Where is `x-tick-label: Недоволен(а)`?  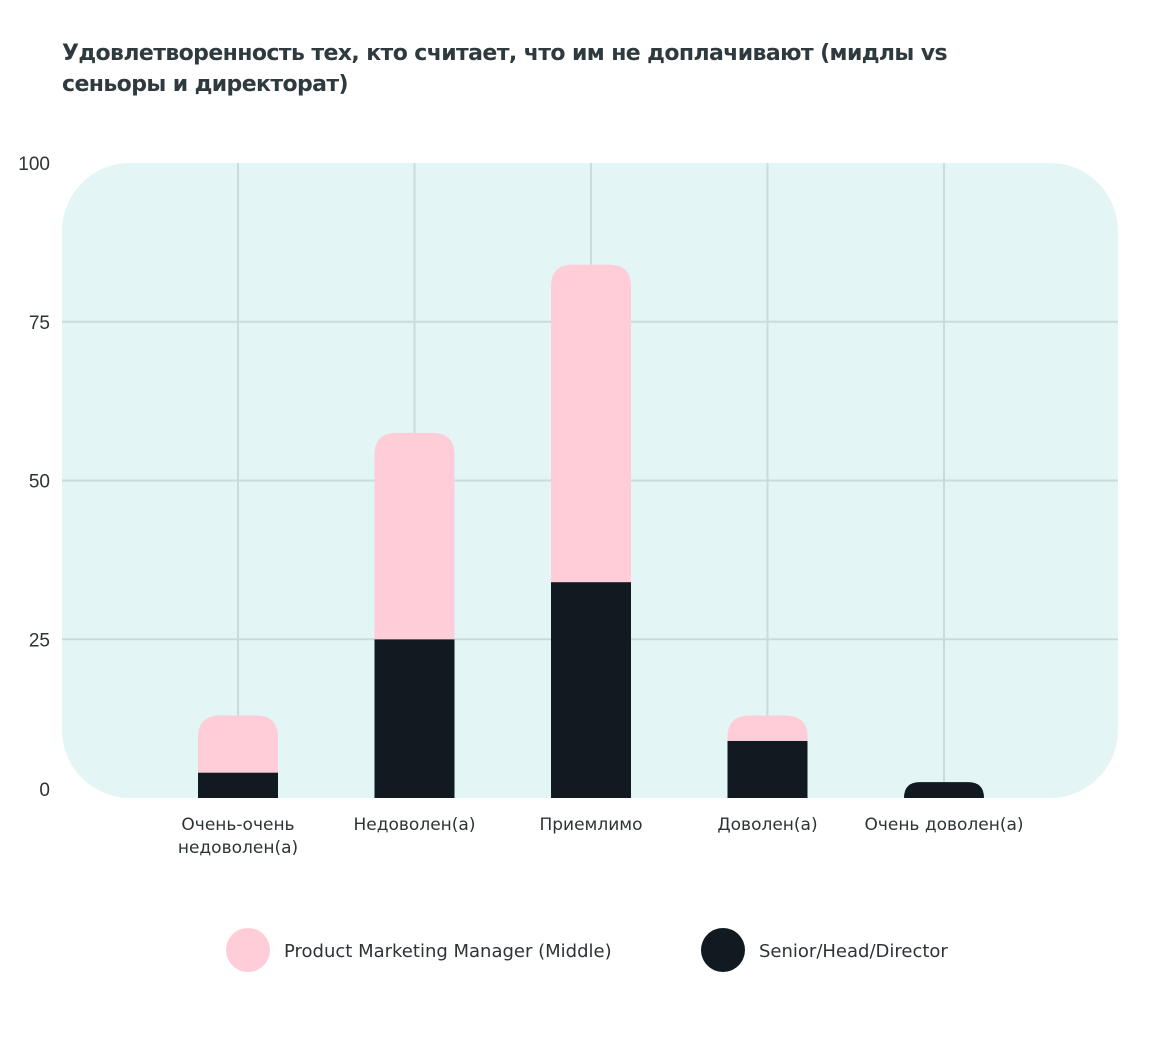
x-tick-label: Недоволен(а) is located at coordinates (415, 825).